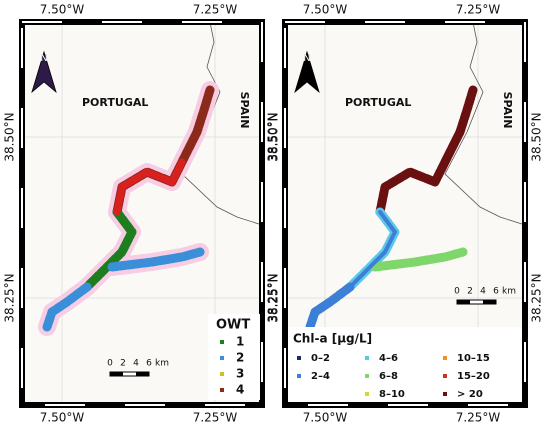 The height and width of the screenshot is (429, 550). I want to click on legend-label: 10–15, so click(473, 358).